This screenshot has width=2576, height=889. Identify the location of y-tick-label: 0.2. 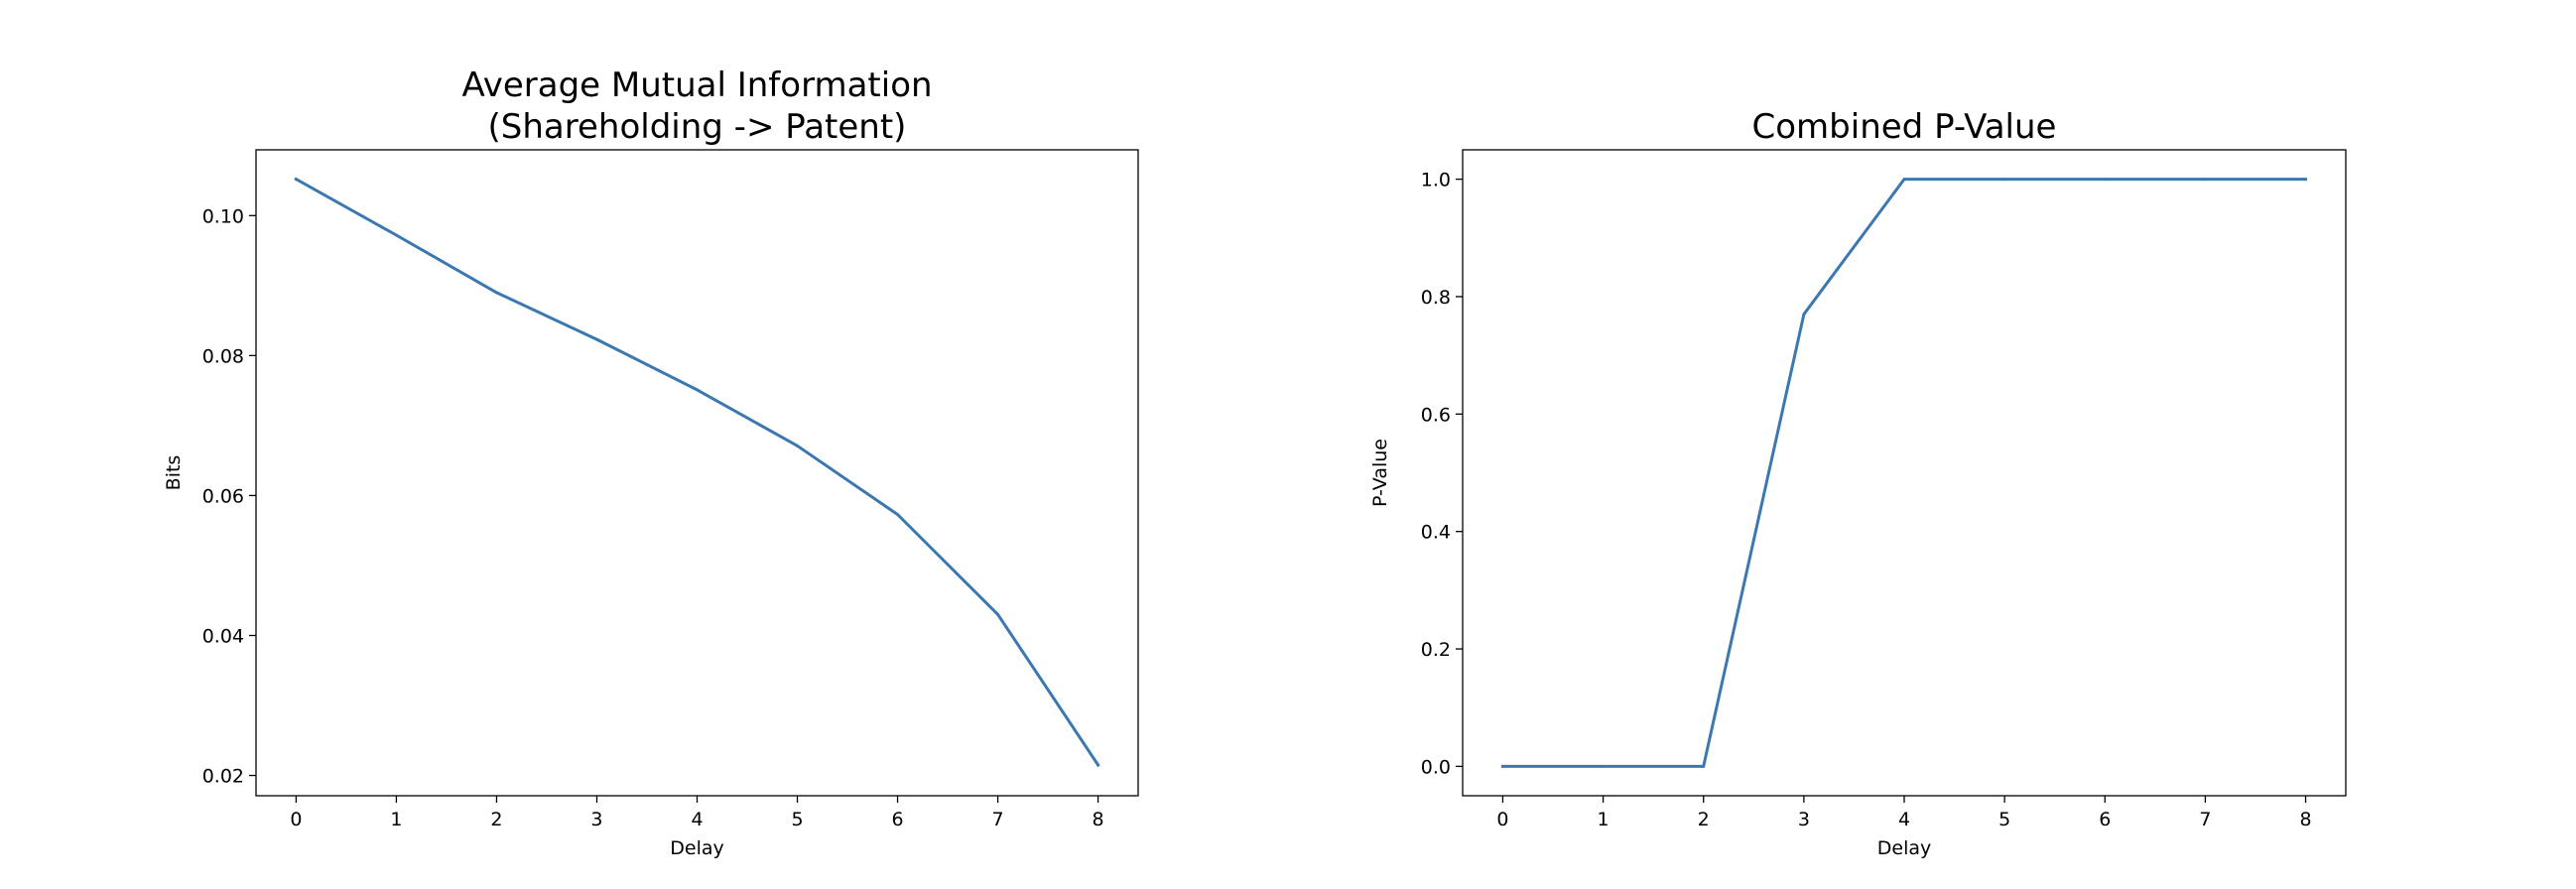
(1436, 650).